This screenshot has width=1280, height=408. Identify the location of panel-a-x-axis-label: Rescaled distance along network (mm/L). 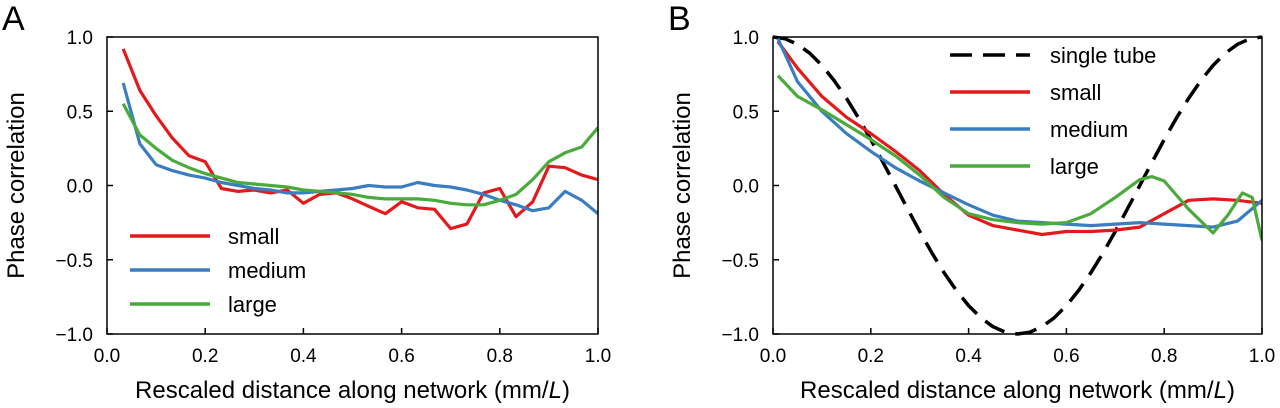
(352, 390).